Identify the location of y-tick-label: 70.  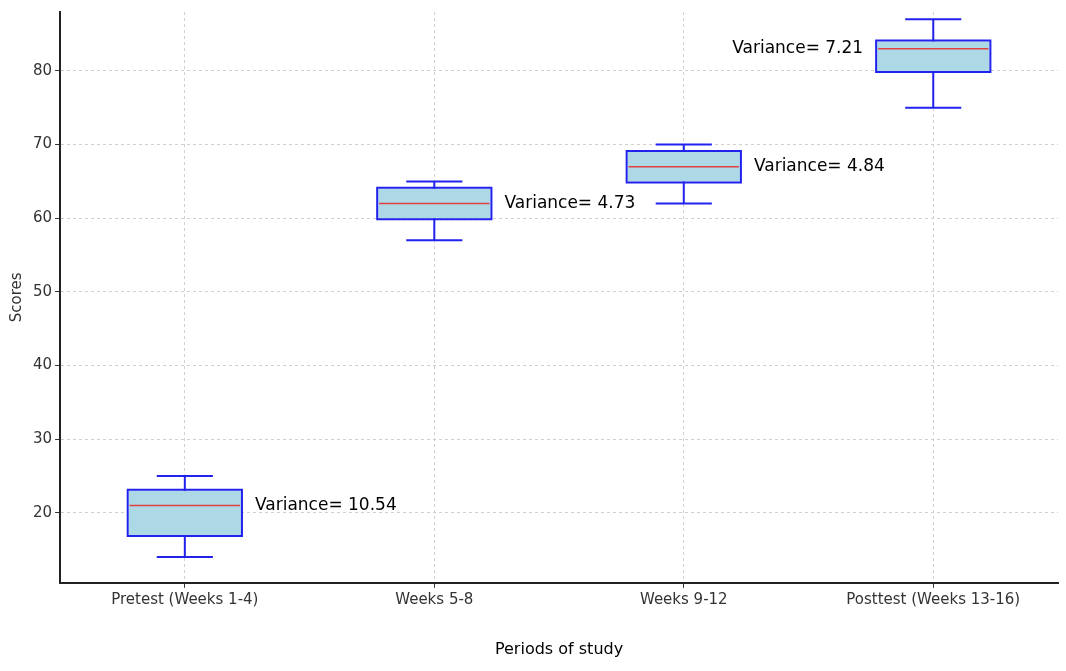
(42, 143).